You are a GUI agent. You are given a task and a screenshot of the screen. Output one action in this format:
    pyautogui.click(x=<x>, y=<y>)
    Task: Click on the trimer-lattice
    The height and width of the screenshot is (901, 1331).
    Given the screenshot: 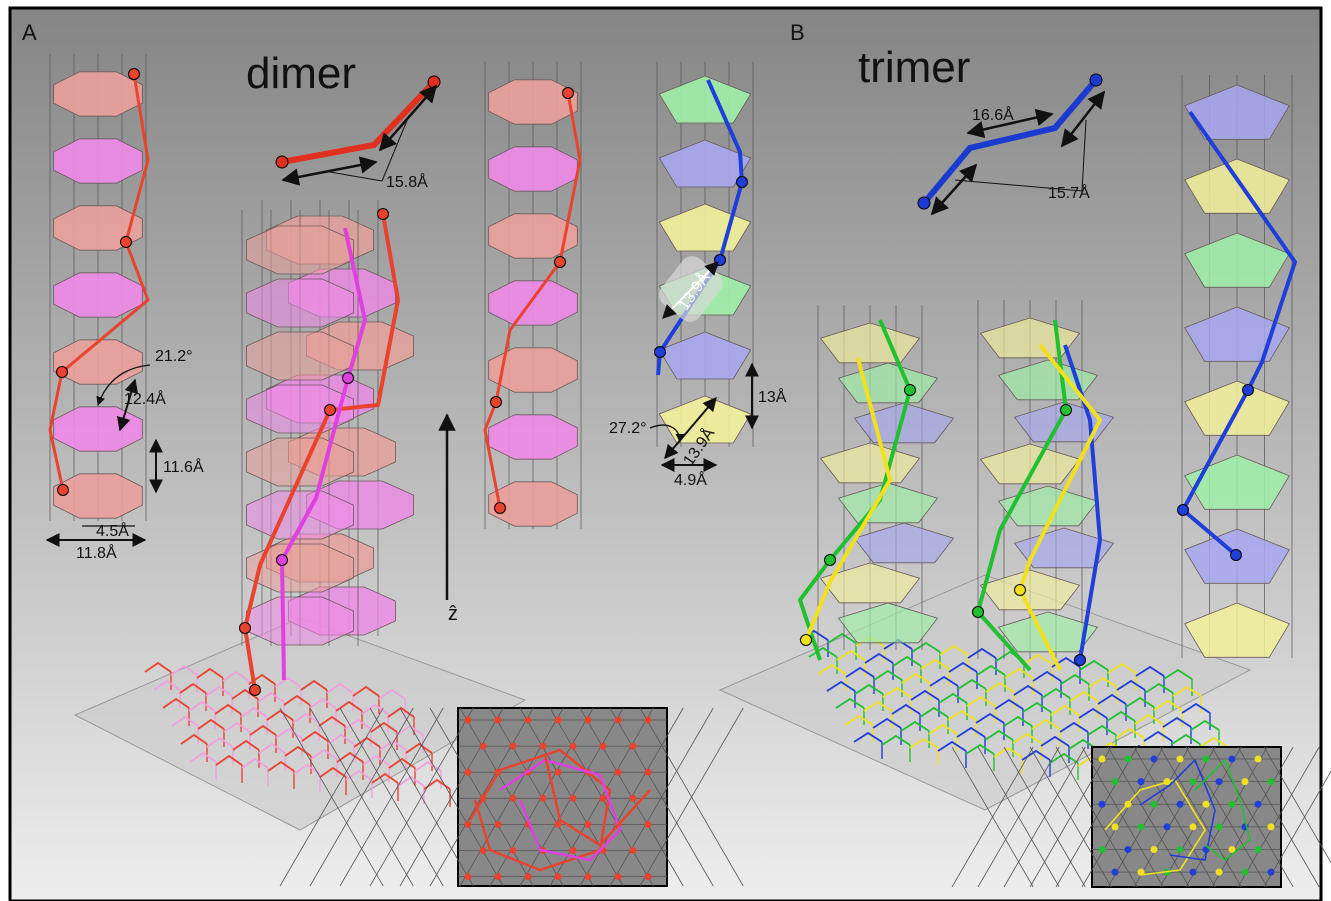 What is the action you would take?
    pyautogui.click(x=1023, y=713)
    